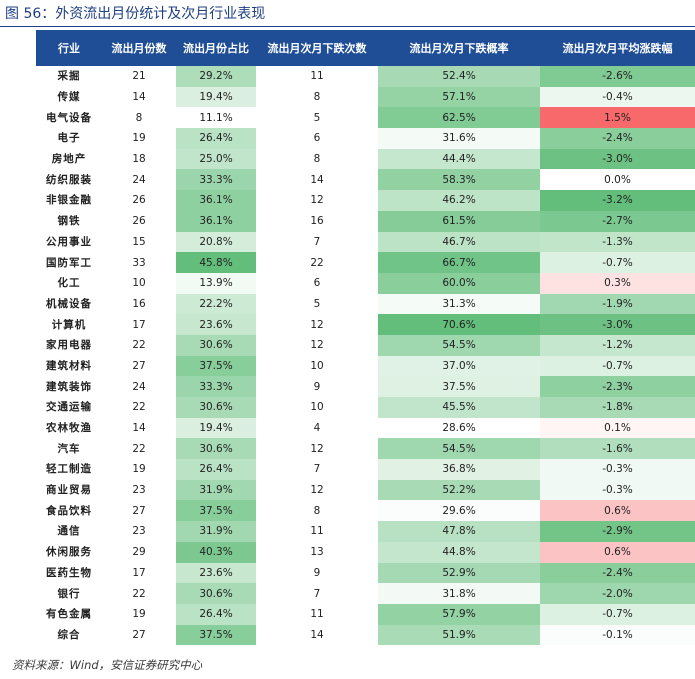 The width and height of the screenshot is (695, 679). What do you see at coordinates (459, 221) in the screenshot?
I see `down-prob-cell: 61.5%` at bounding box center [459, 221].